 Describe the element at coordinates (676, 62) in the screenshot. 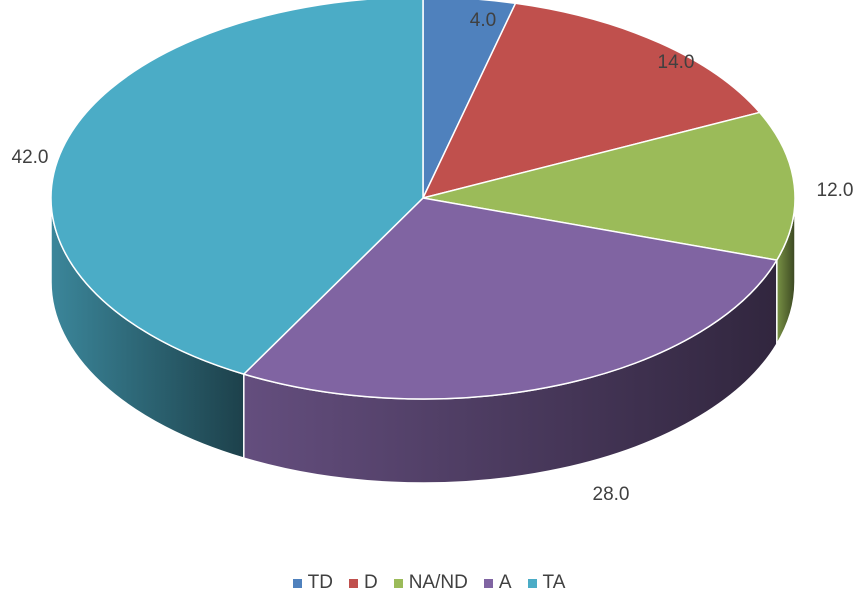

I see `data-label-d: 14.0` at that location.